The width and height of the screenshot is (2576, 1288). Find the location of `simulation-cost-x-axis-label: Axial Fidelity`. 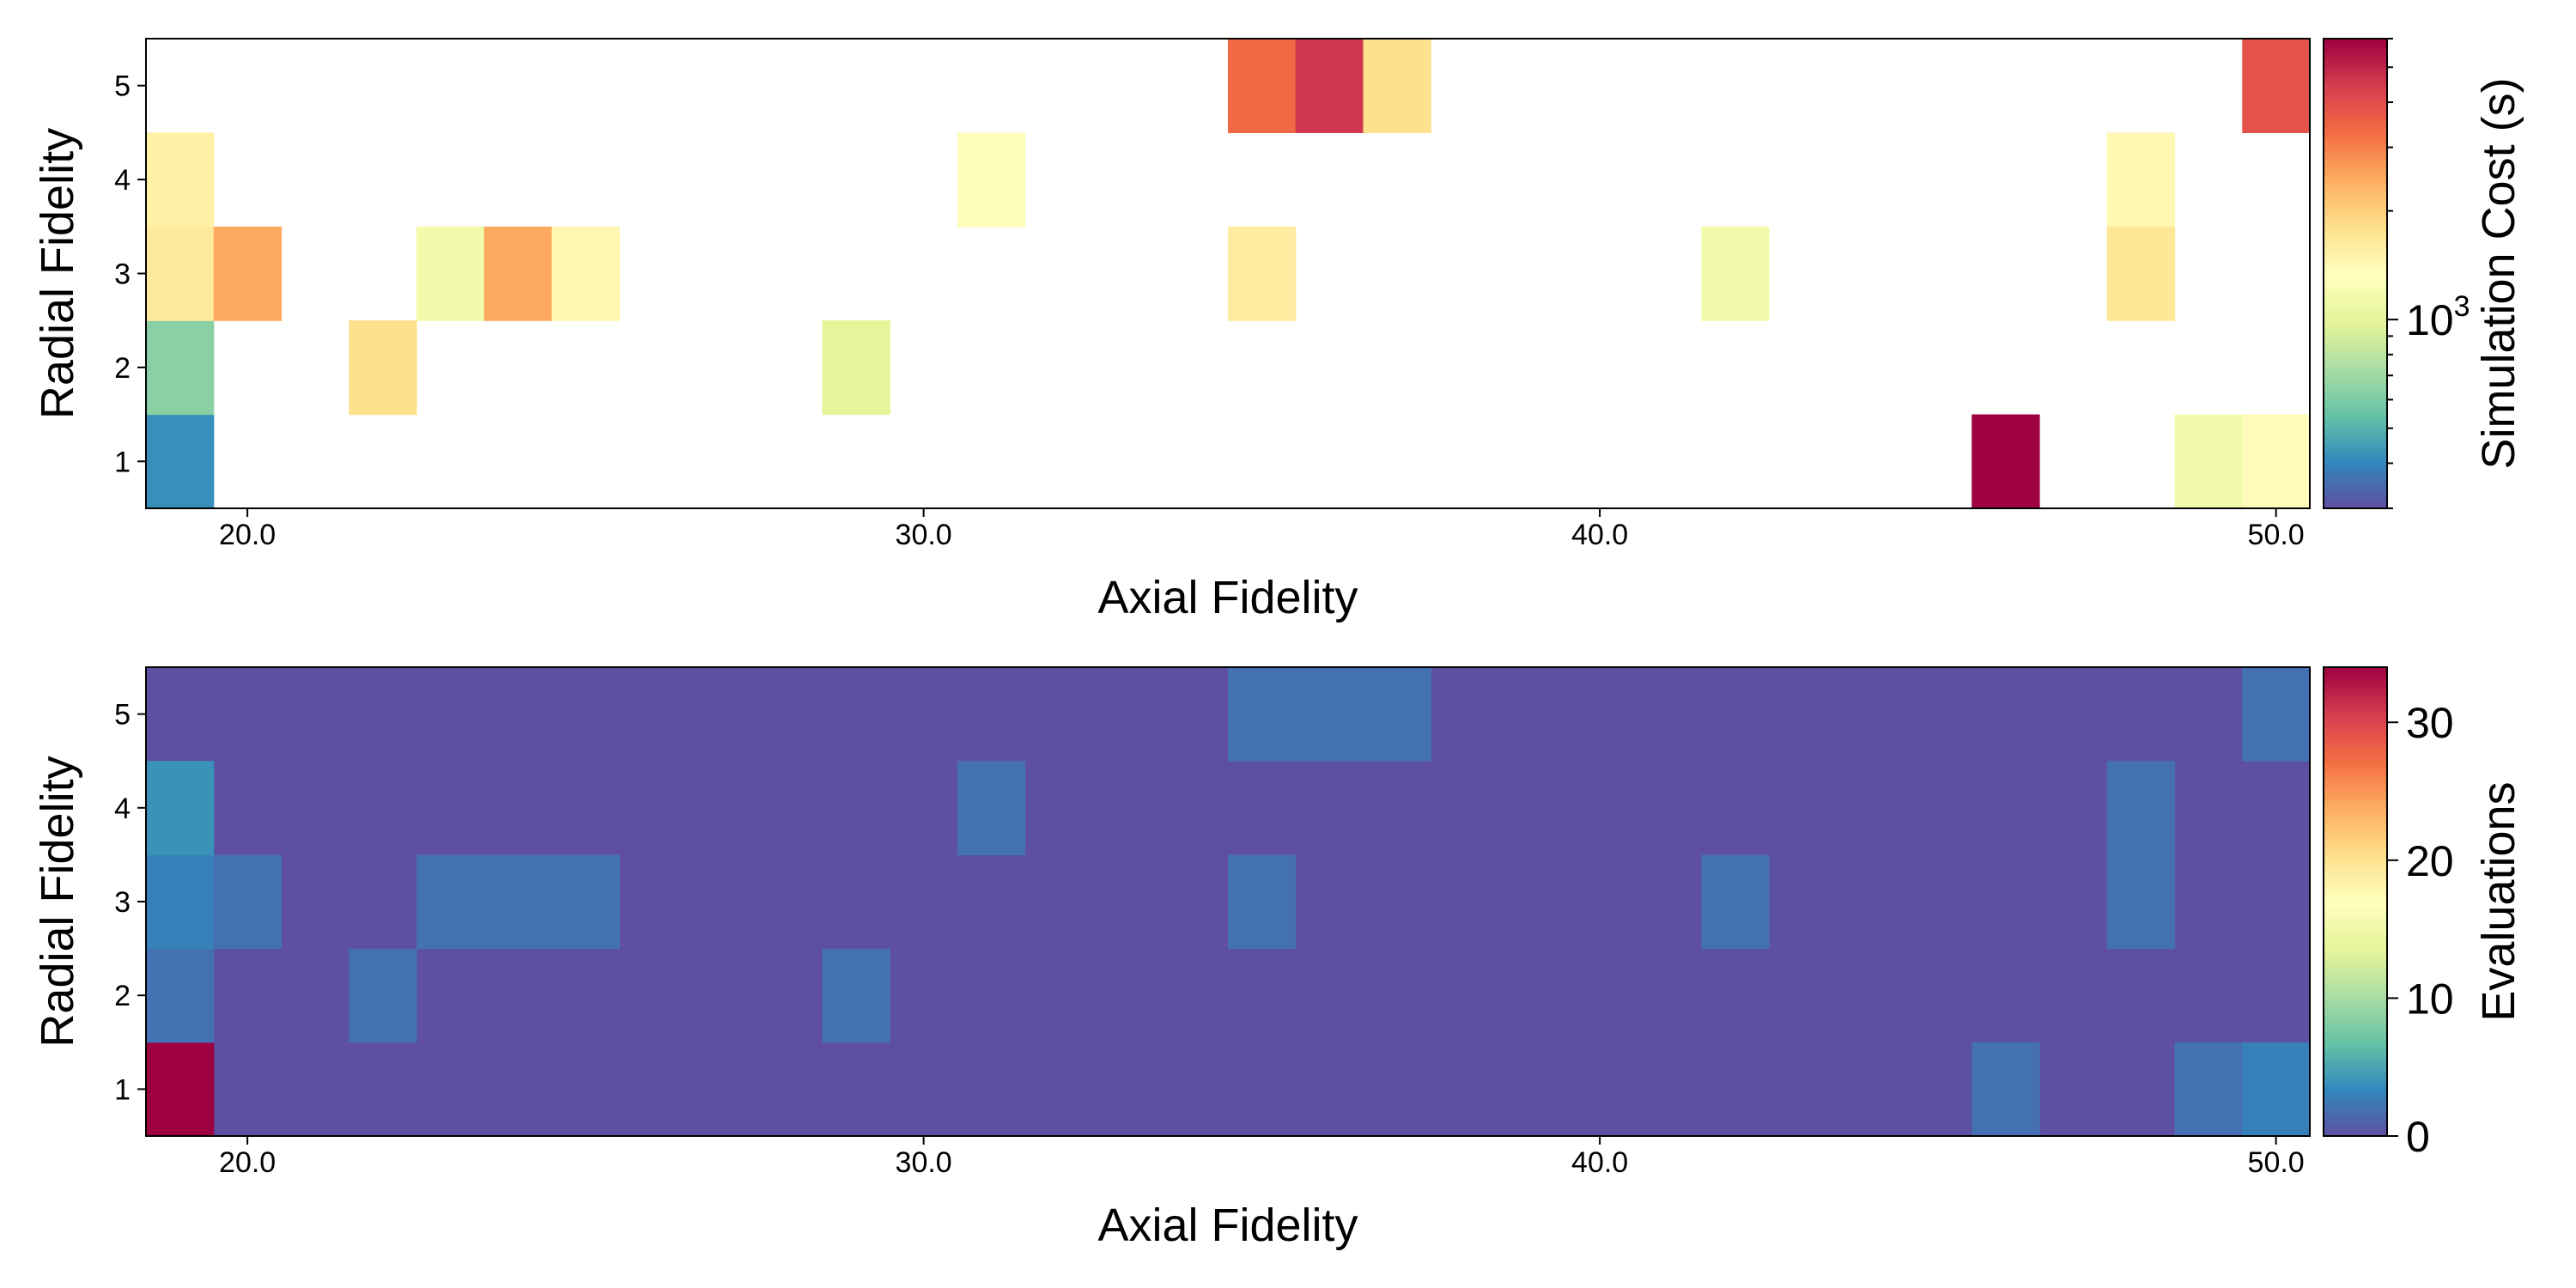

simulation-cost-x-axis-label: Axial Fidelity is located at coordinates (1228, 597).